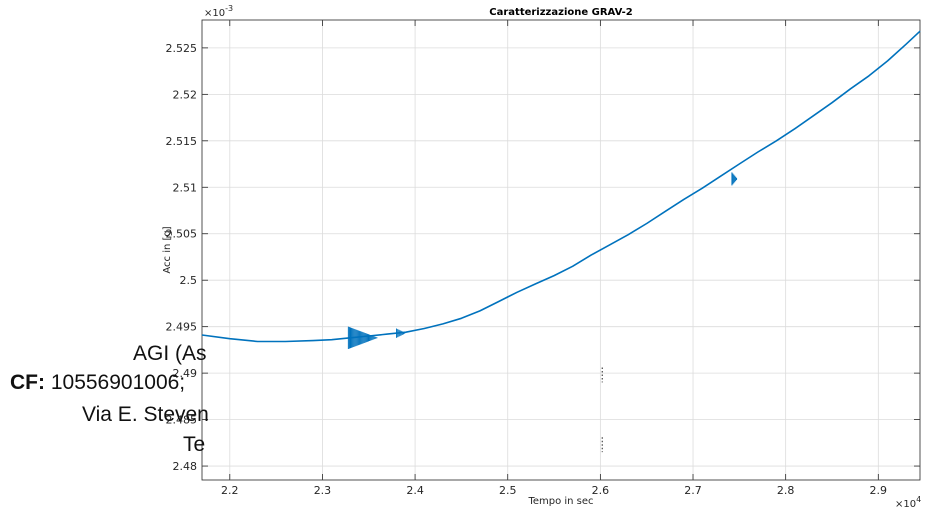  I want to click on x-tick-label: 2.3, so click(323, 490).